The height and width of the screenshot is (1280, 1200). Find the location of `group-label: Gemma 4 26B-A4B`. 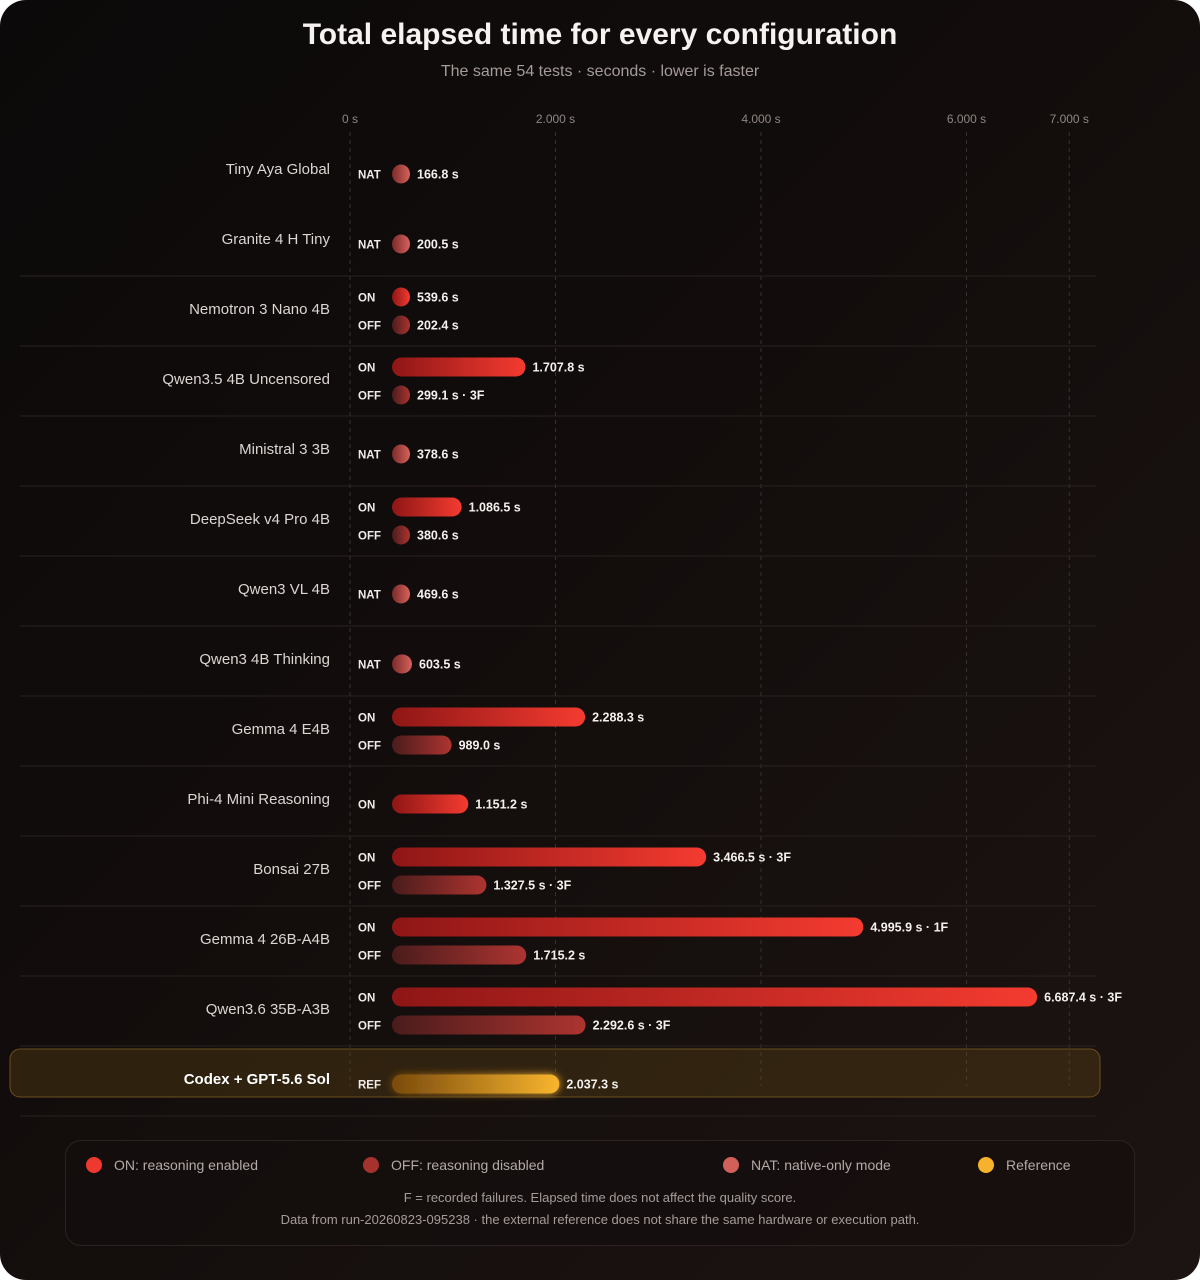

group-label: Gemma 4 26B-A4B is located at coordinates (265, 939).